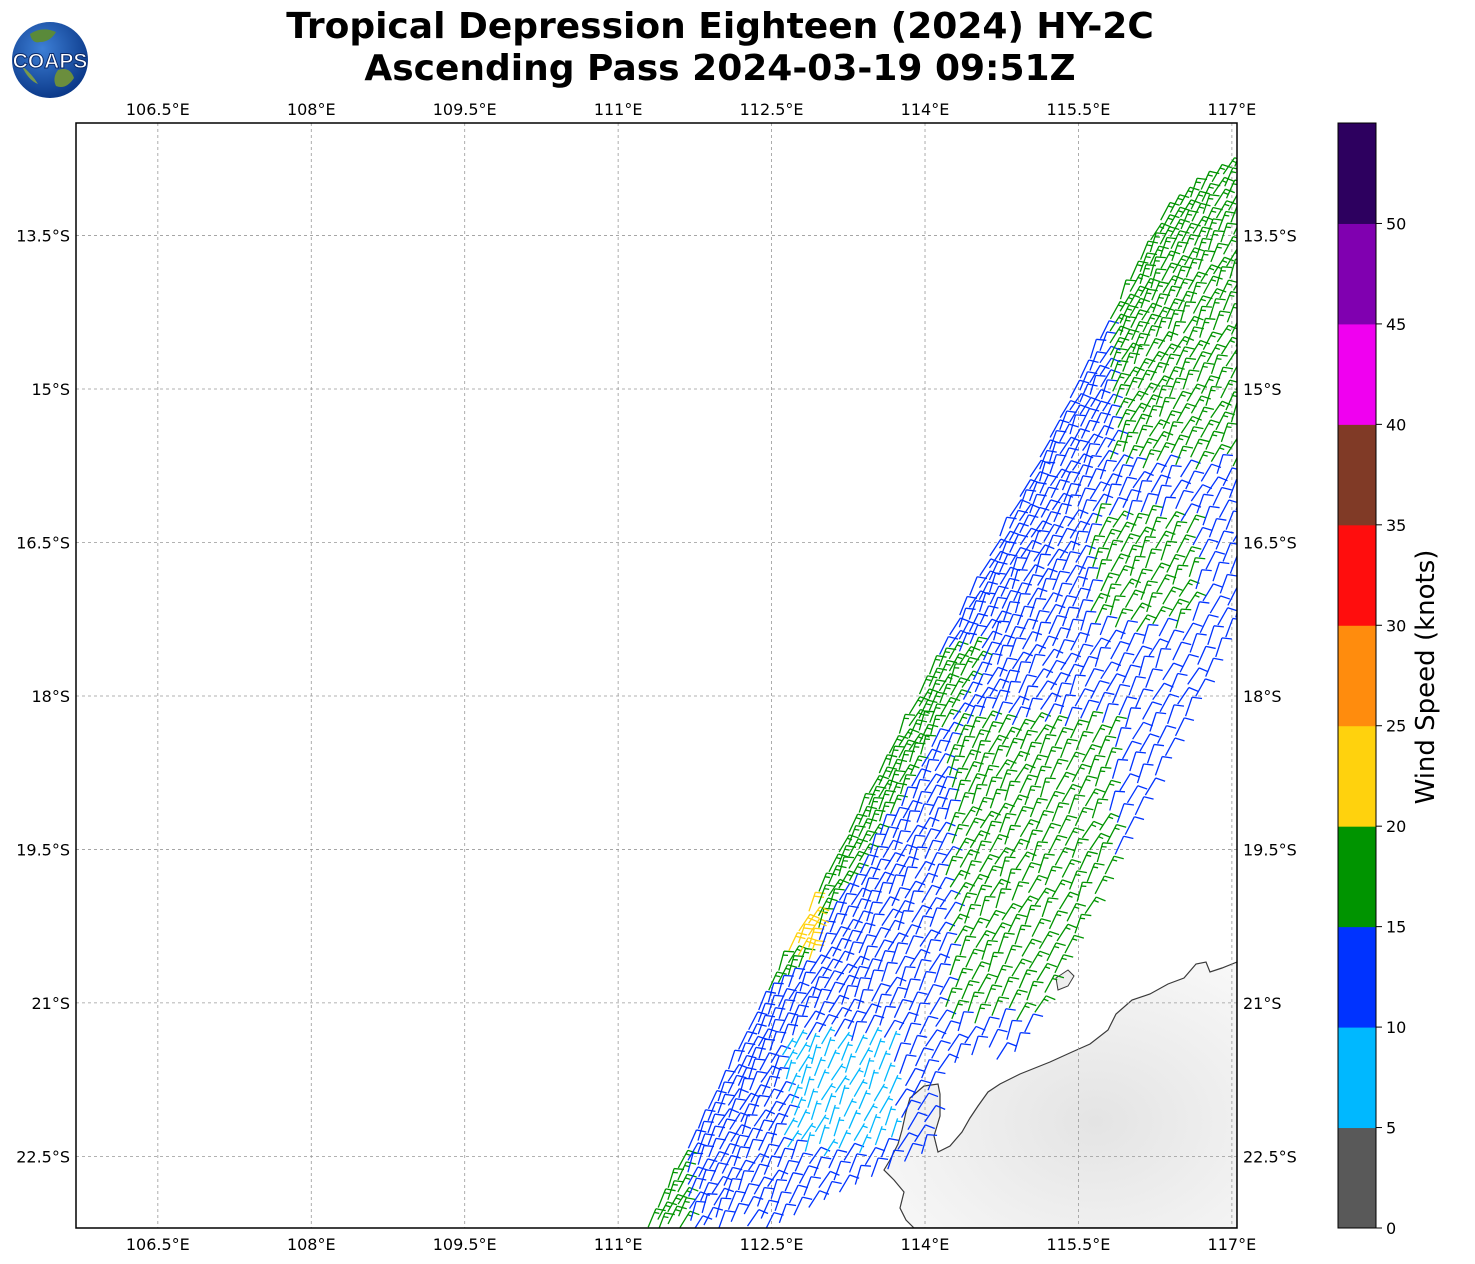 Image resolution: width=1475 pixels, height=1264 pixels. What do you see at coordinates (1391, 1128) in the screenshot?
I see `colorbar-tick-label: 5` at bounding box center [1391, 1128].